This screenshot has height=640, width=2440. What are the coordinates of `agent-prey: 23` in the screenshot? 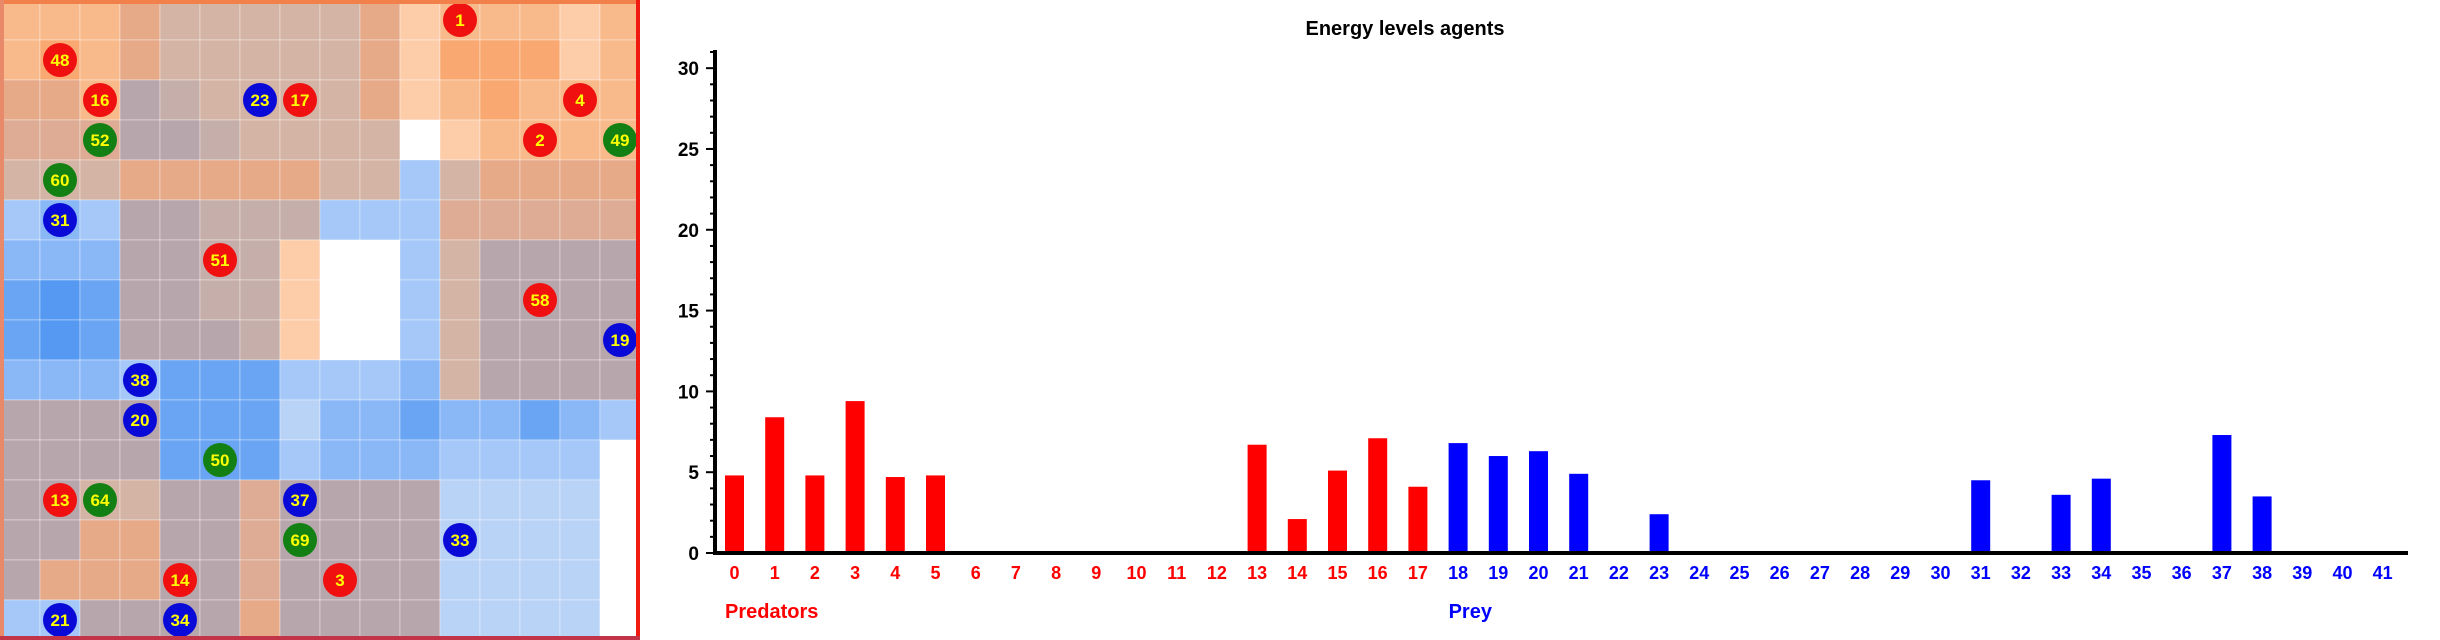 It's located at (260, 100).